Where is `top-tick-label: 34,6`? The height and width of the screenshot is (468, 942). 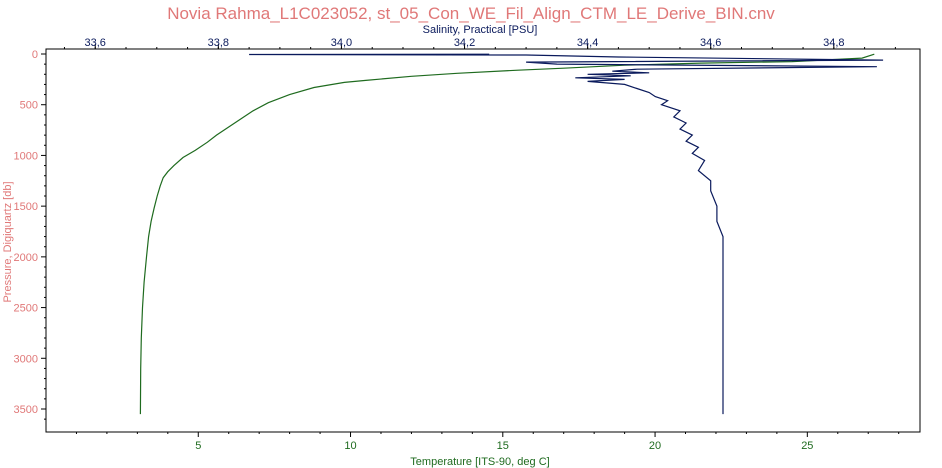
top-tick-label: 34,6 is located at coordinates (710, 43).